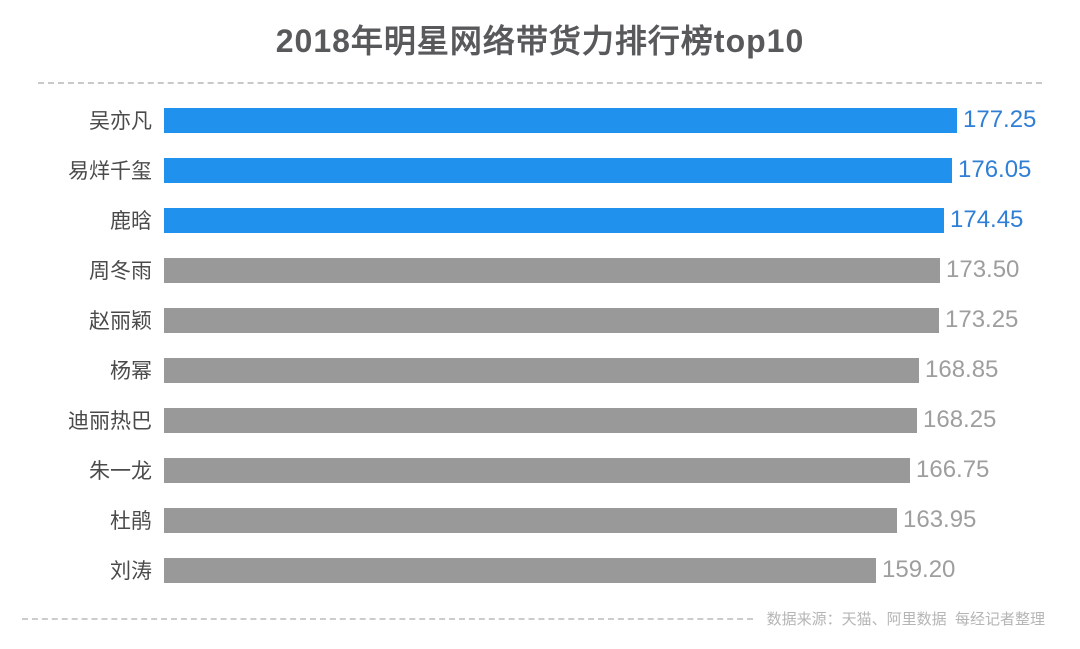 Image resolution: width=1080 pixels, height=649 pixels. Describe the element at coordinates (940, 519) in the screenshot. I see `value-label: 163.95` at that location.